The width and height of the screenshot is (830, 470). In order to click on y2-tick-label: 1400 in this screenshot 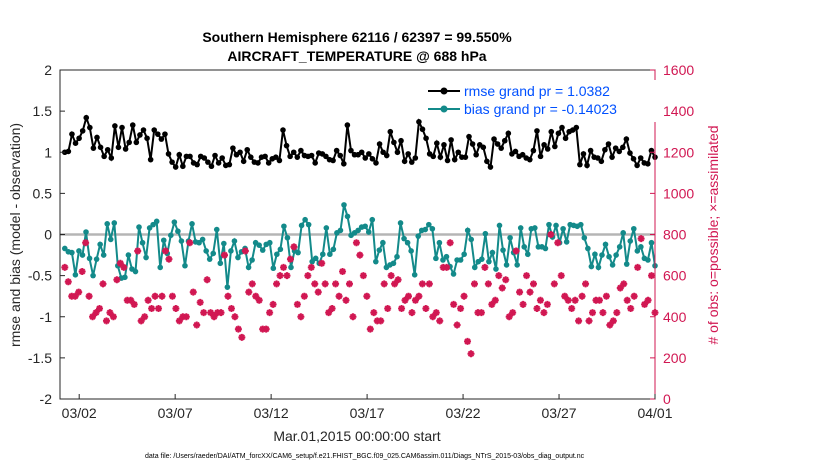, I will do `click(678, 111)`.